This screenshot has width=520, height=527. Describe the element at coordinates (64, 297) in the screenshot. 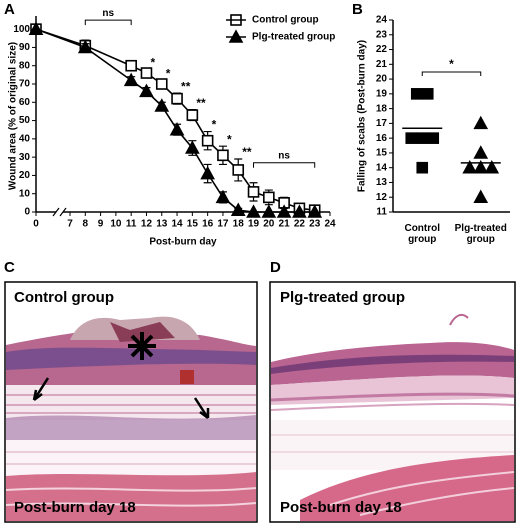

I see `image-title: Control group` at that location.